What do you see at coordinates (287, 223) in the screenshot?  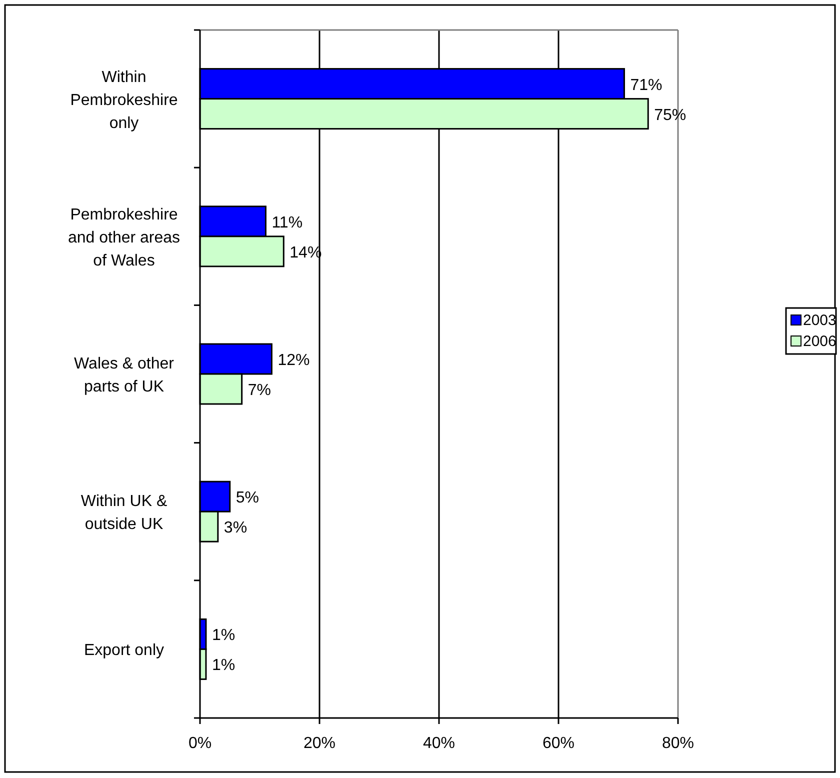 I see `data-label: 11%` at bounding box center [287, 223].